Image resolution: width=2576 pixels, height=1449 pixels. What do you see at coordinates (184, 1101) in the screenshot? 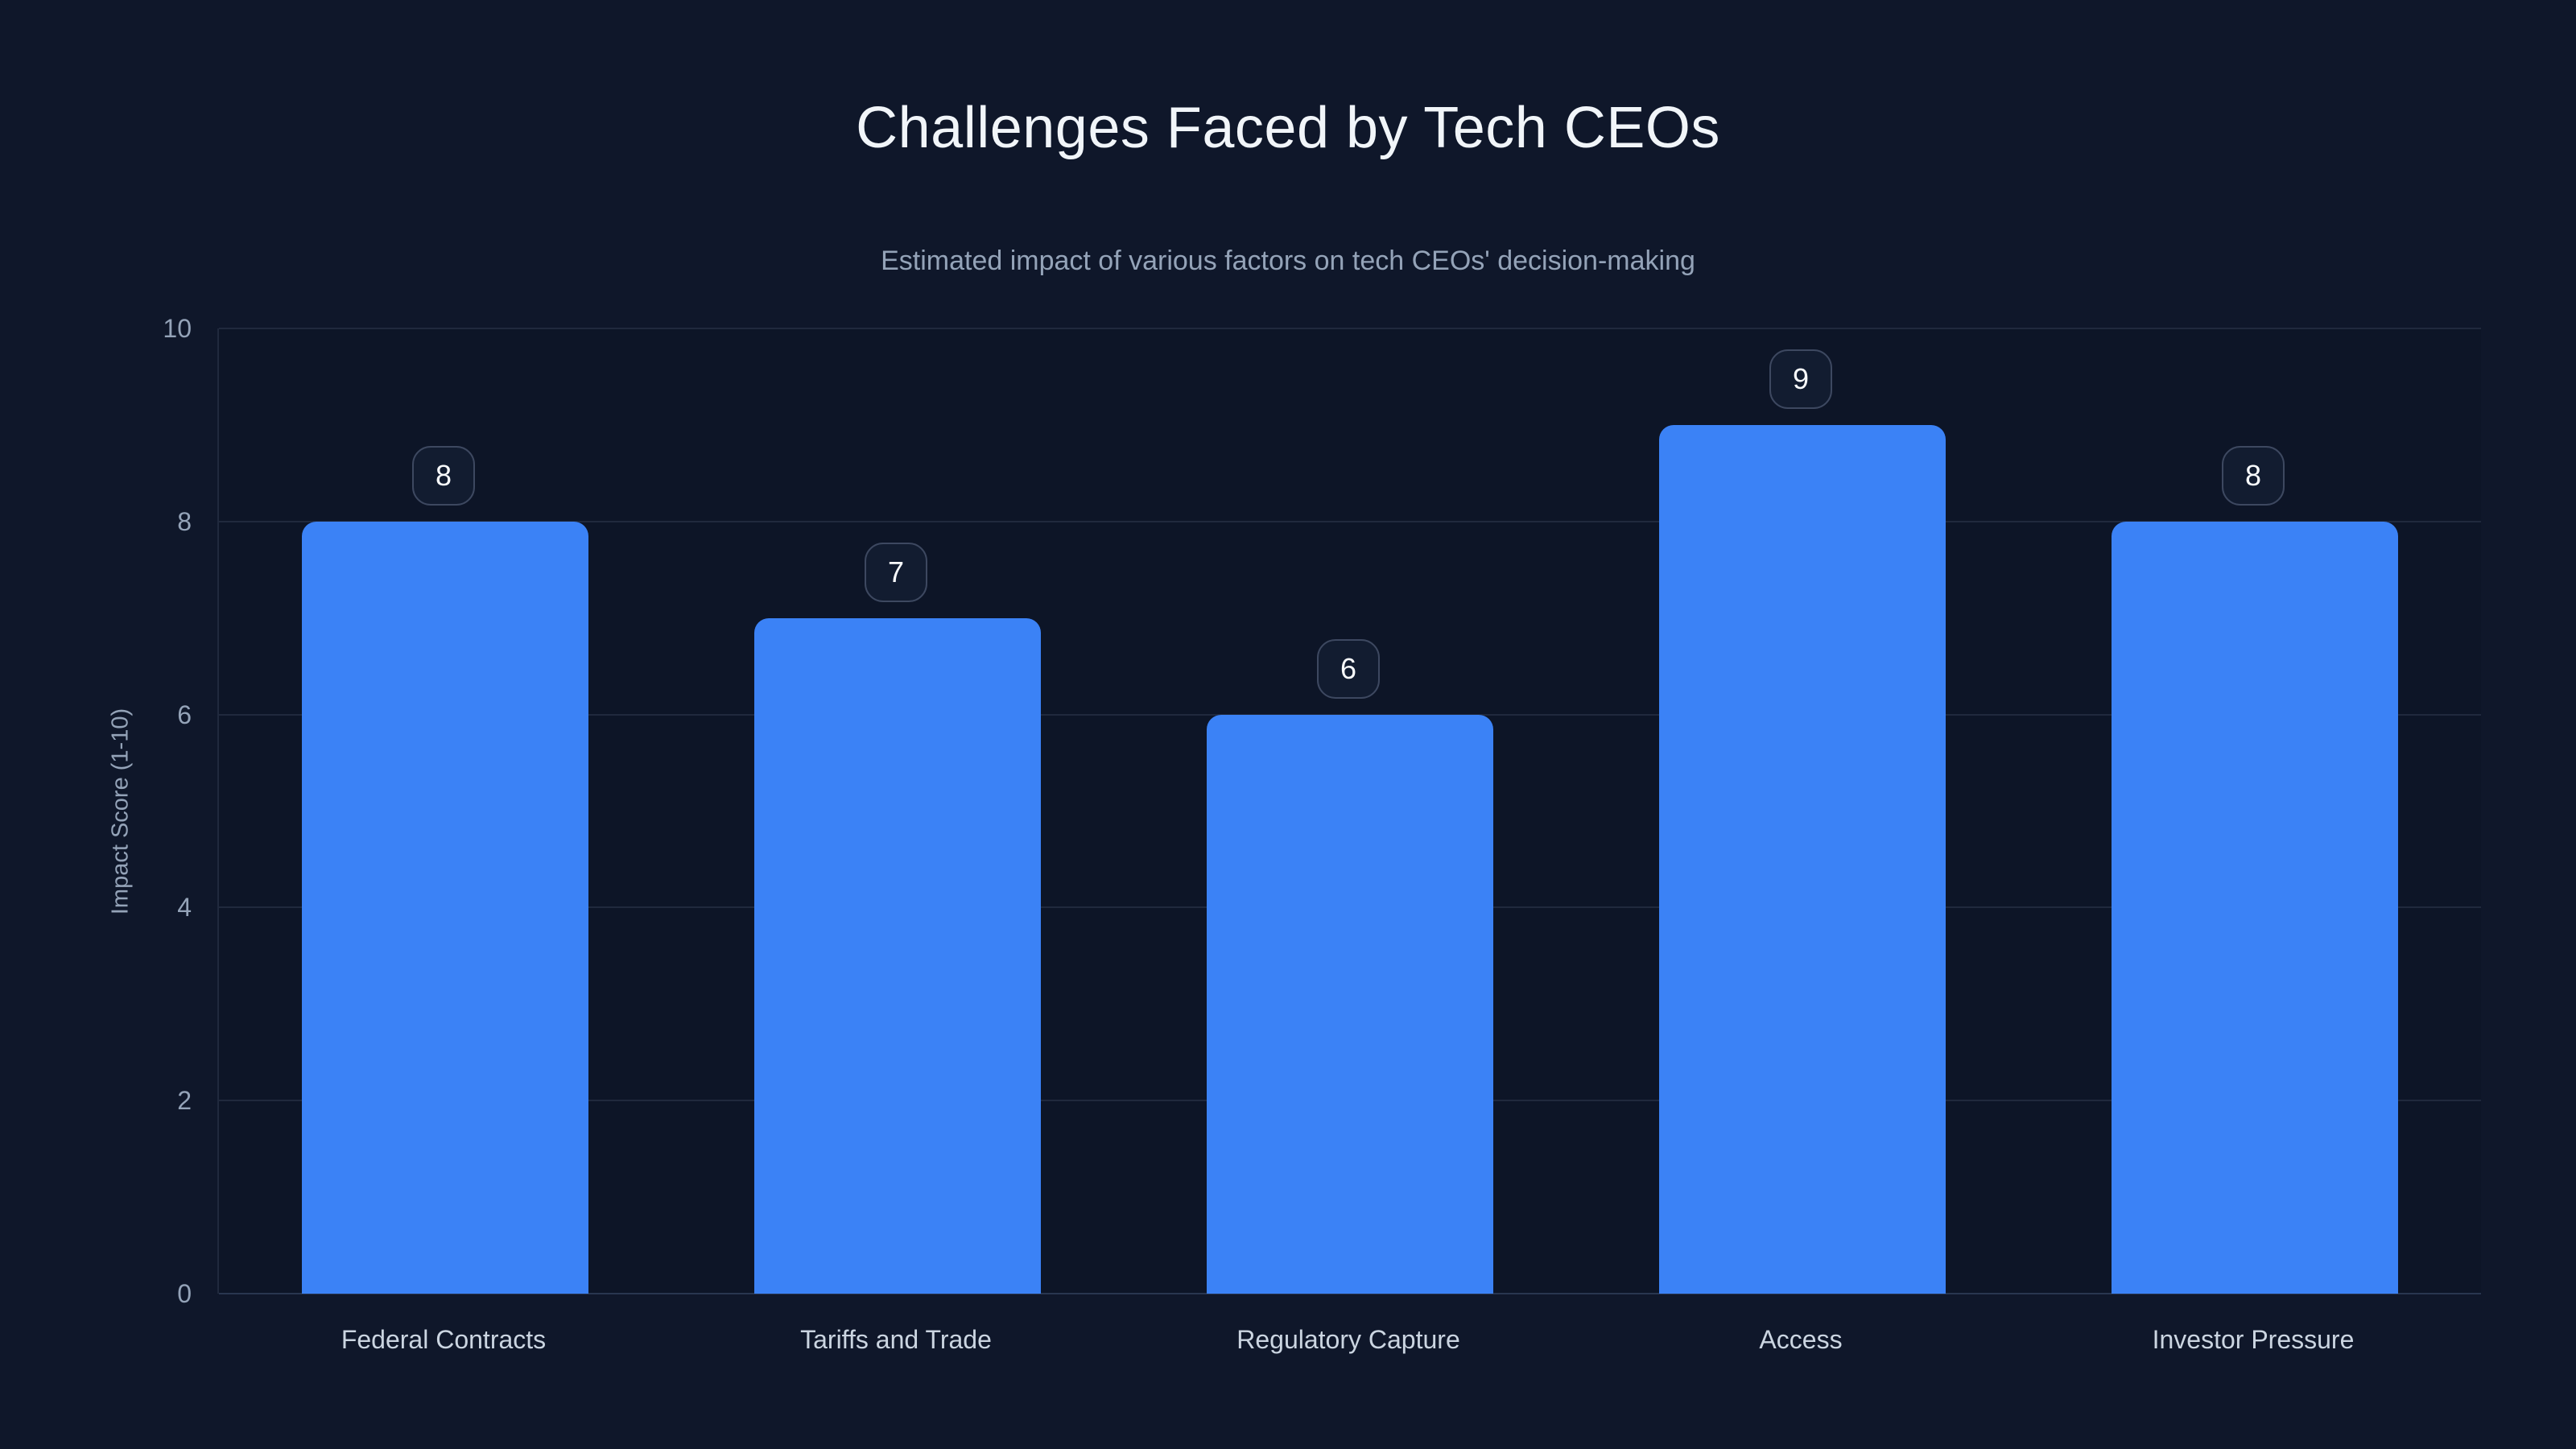
I see `y-tick-label-2: 2` at bounding box center [184, 1101].